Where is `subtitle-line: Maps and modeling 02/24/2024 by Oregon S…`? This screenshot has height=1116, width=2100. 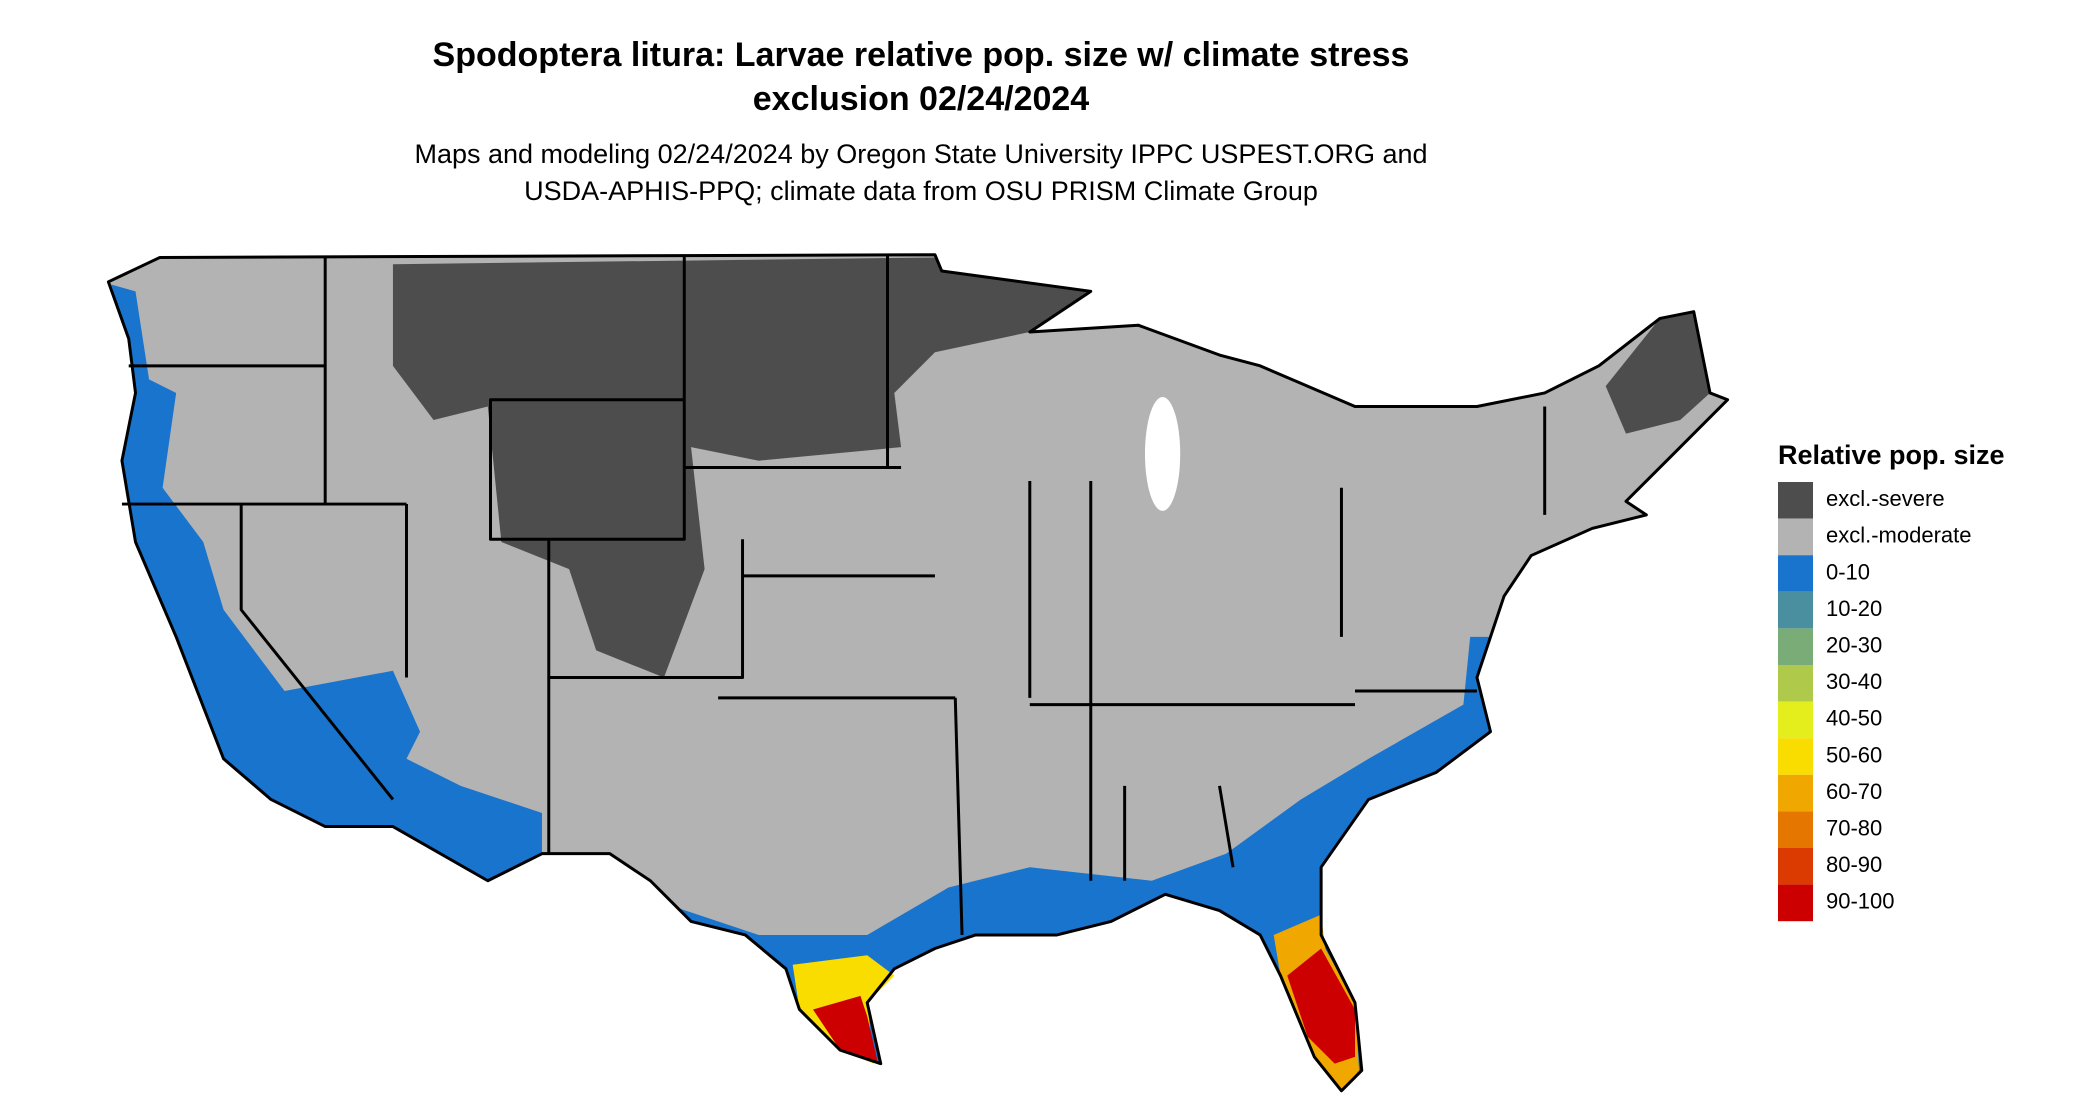 subtitle-line: Maps and modeling 02/24/2024 by Oregon S… is located at coordinates (920, 154).